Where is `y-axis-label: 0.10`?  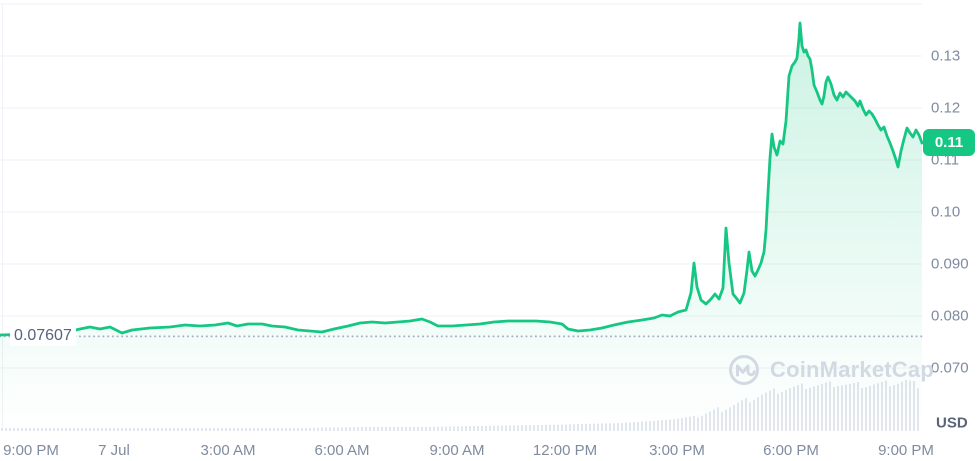
y-axis-label: 0.10 is located at coordinates (946, 212).